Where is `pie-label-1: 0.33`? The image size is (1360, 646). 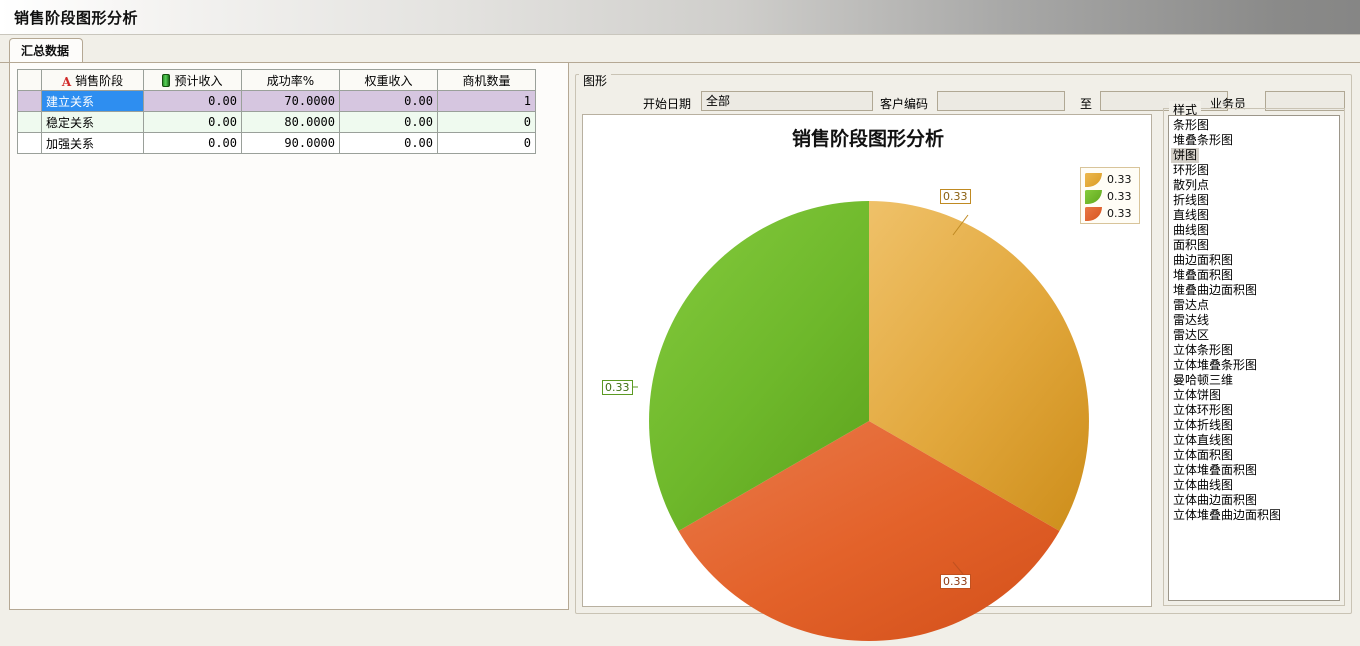 pie-label-1: 0.33 is located at coordinates (955, 196).